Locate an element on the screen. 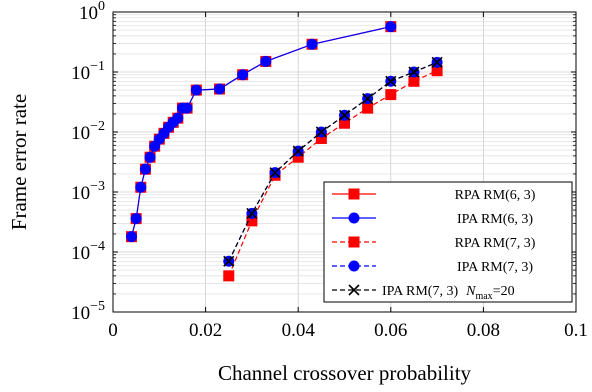 Image resolution: width=592 pixels, height=392 pixels. y-tick-label: 10⁻⁵ is located at coordinates (88, 311).